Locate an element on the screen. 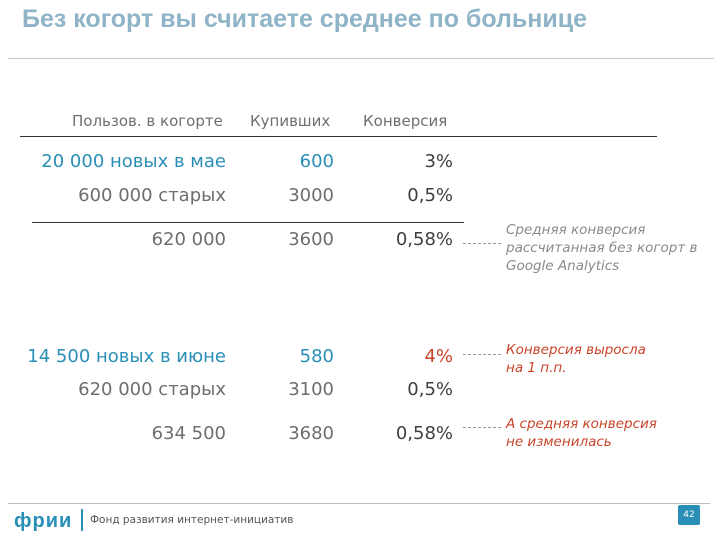 This screenshot has width=720, height=540. row-old-2-bought: 3100 is located at coordinates (311, 389).